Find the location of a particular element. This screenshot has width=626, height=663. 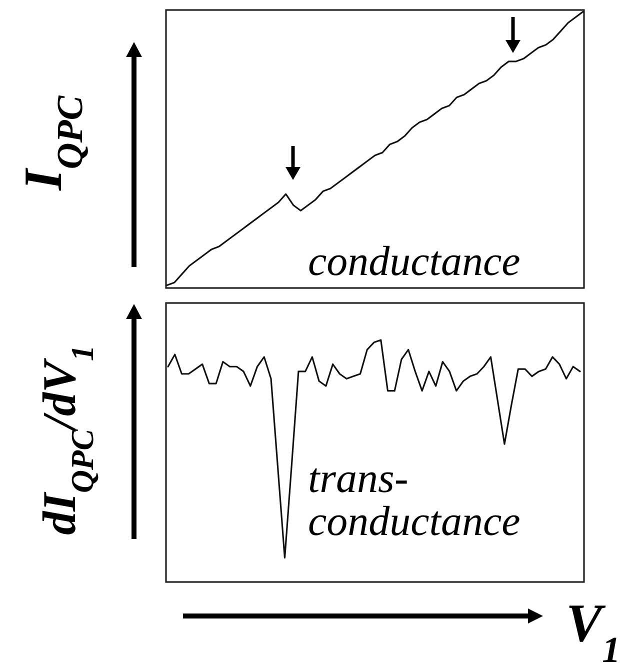

annotation: trans- conductance is located at coordinates (414, 500).